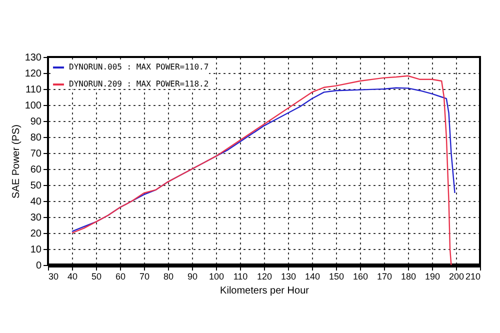 The height and width of the screenshot is (333, 500). I want to click on x-tick-label: 100, so click(216, 277).